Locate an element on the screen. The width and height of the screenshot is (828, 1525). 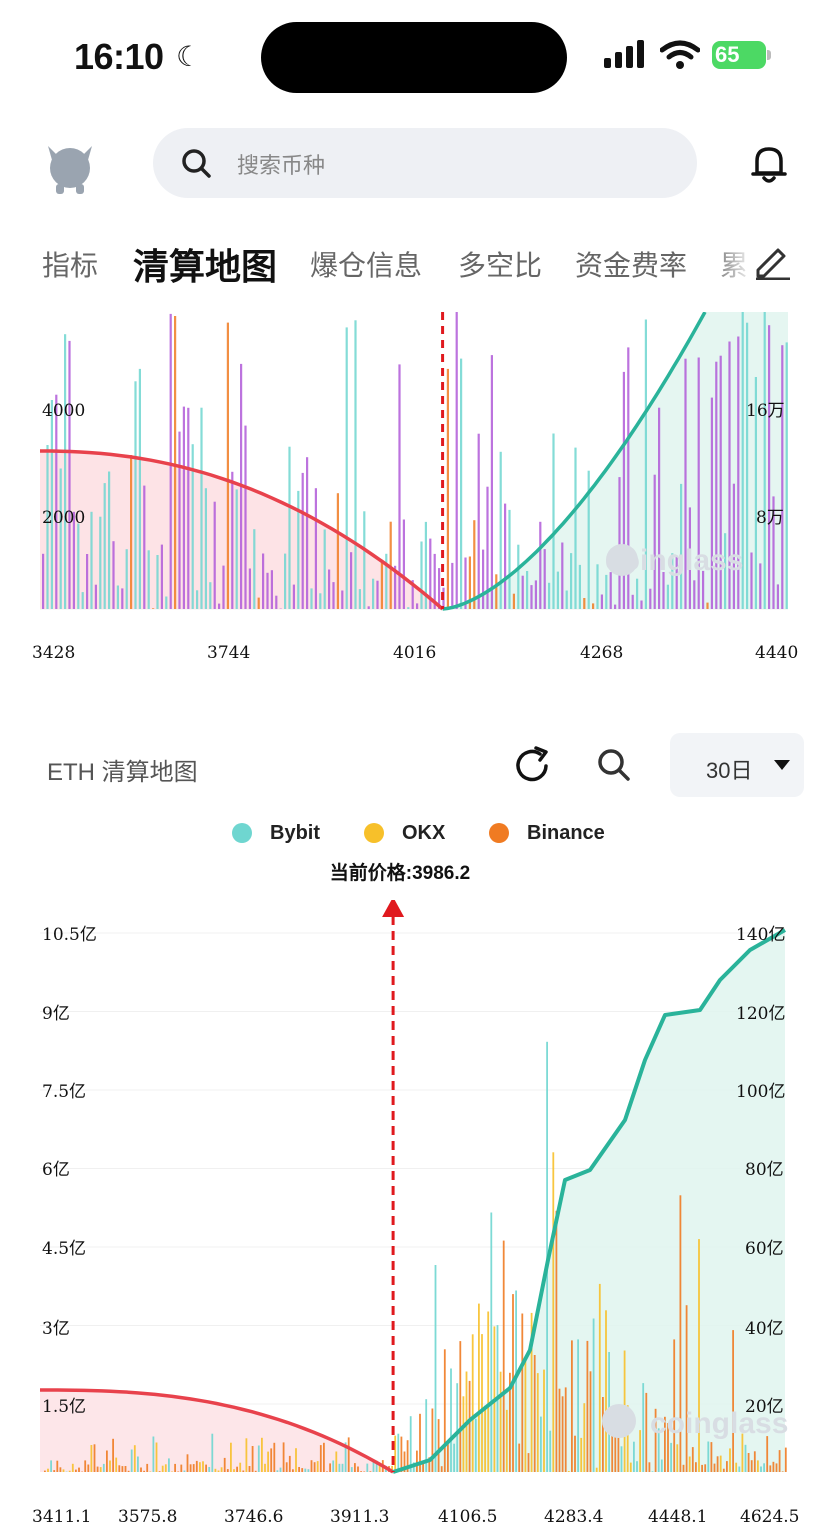
legend-item-binance: Binance is located at coordinates (547, 833).